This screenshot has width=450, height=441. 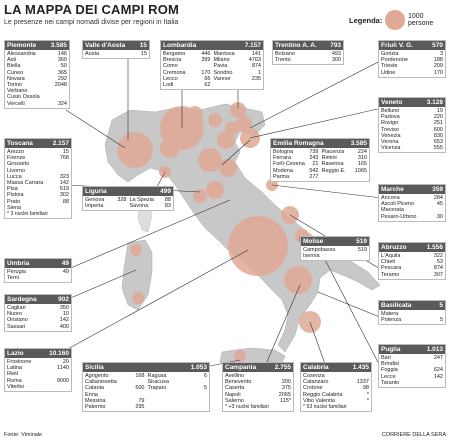 What do you see at coordinates (141, 400) in the screenshot?
I see `province-value: 79` at bounding box center [141, 400].